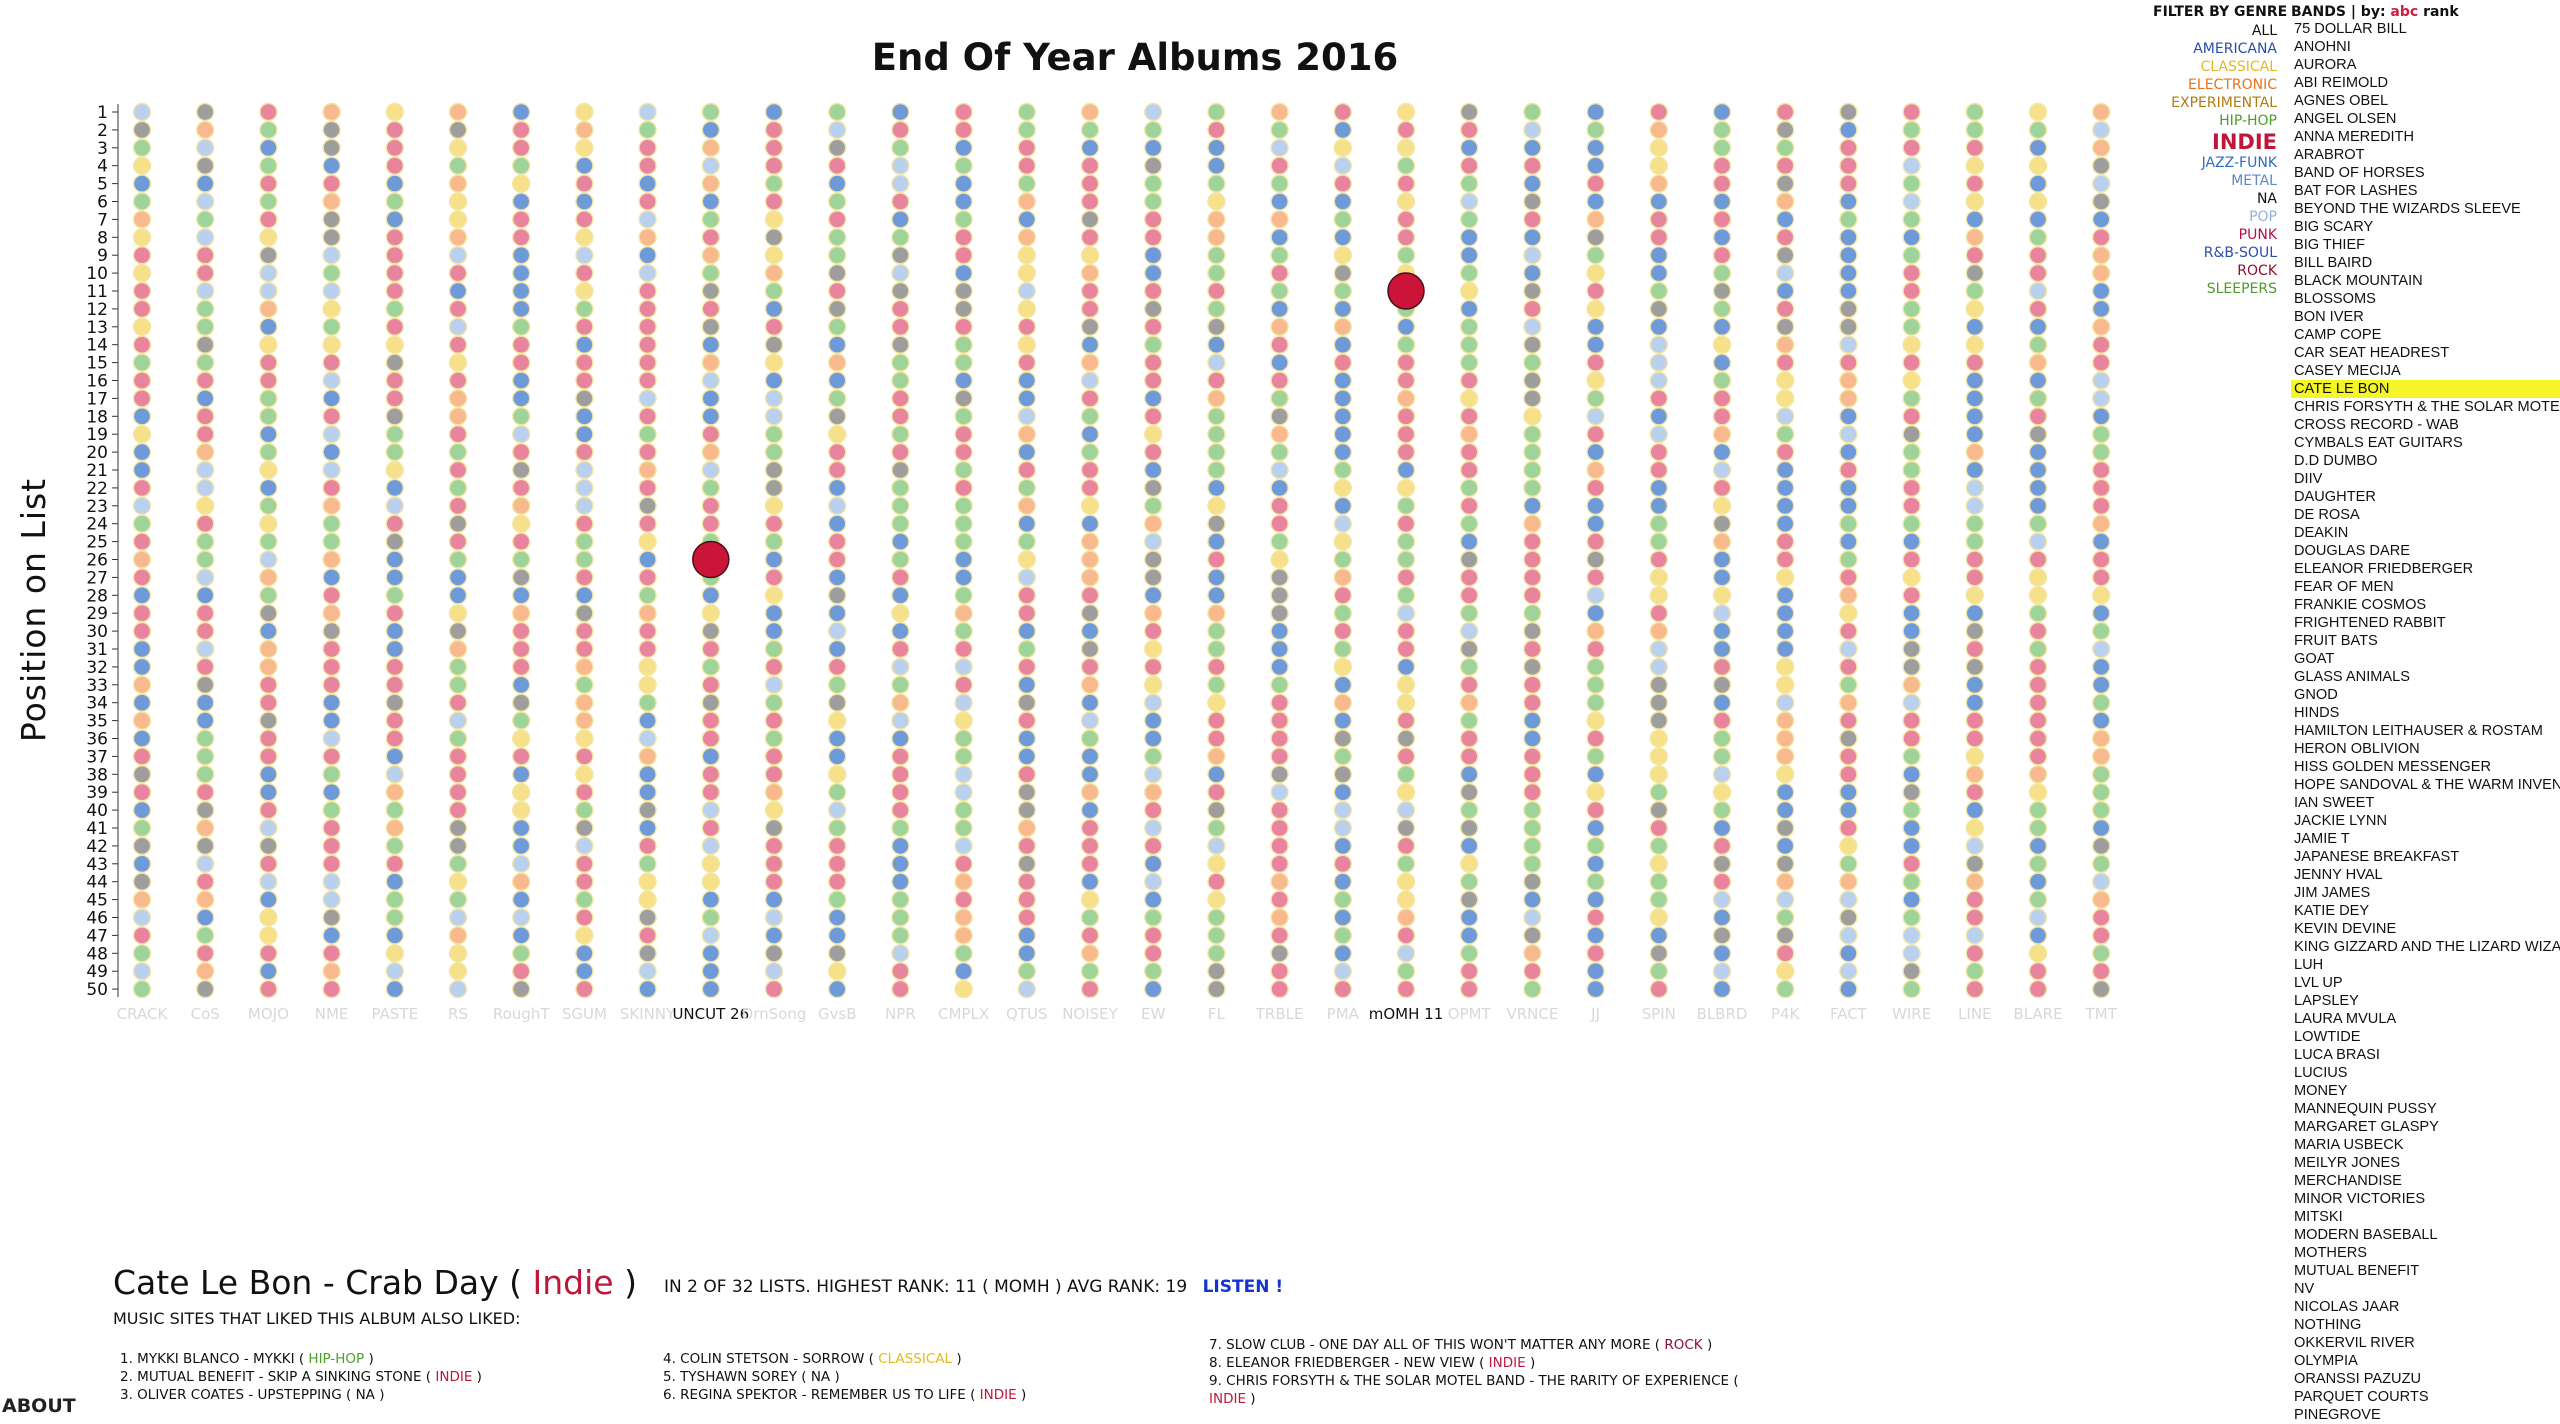  Describe the element at coordinates (2338, 335) in the screenshot. I see `band-list-item: CAMP COPE` at that location.